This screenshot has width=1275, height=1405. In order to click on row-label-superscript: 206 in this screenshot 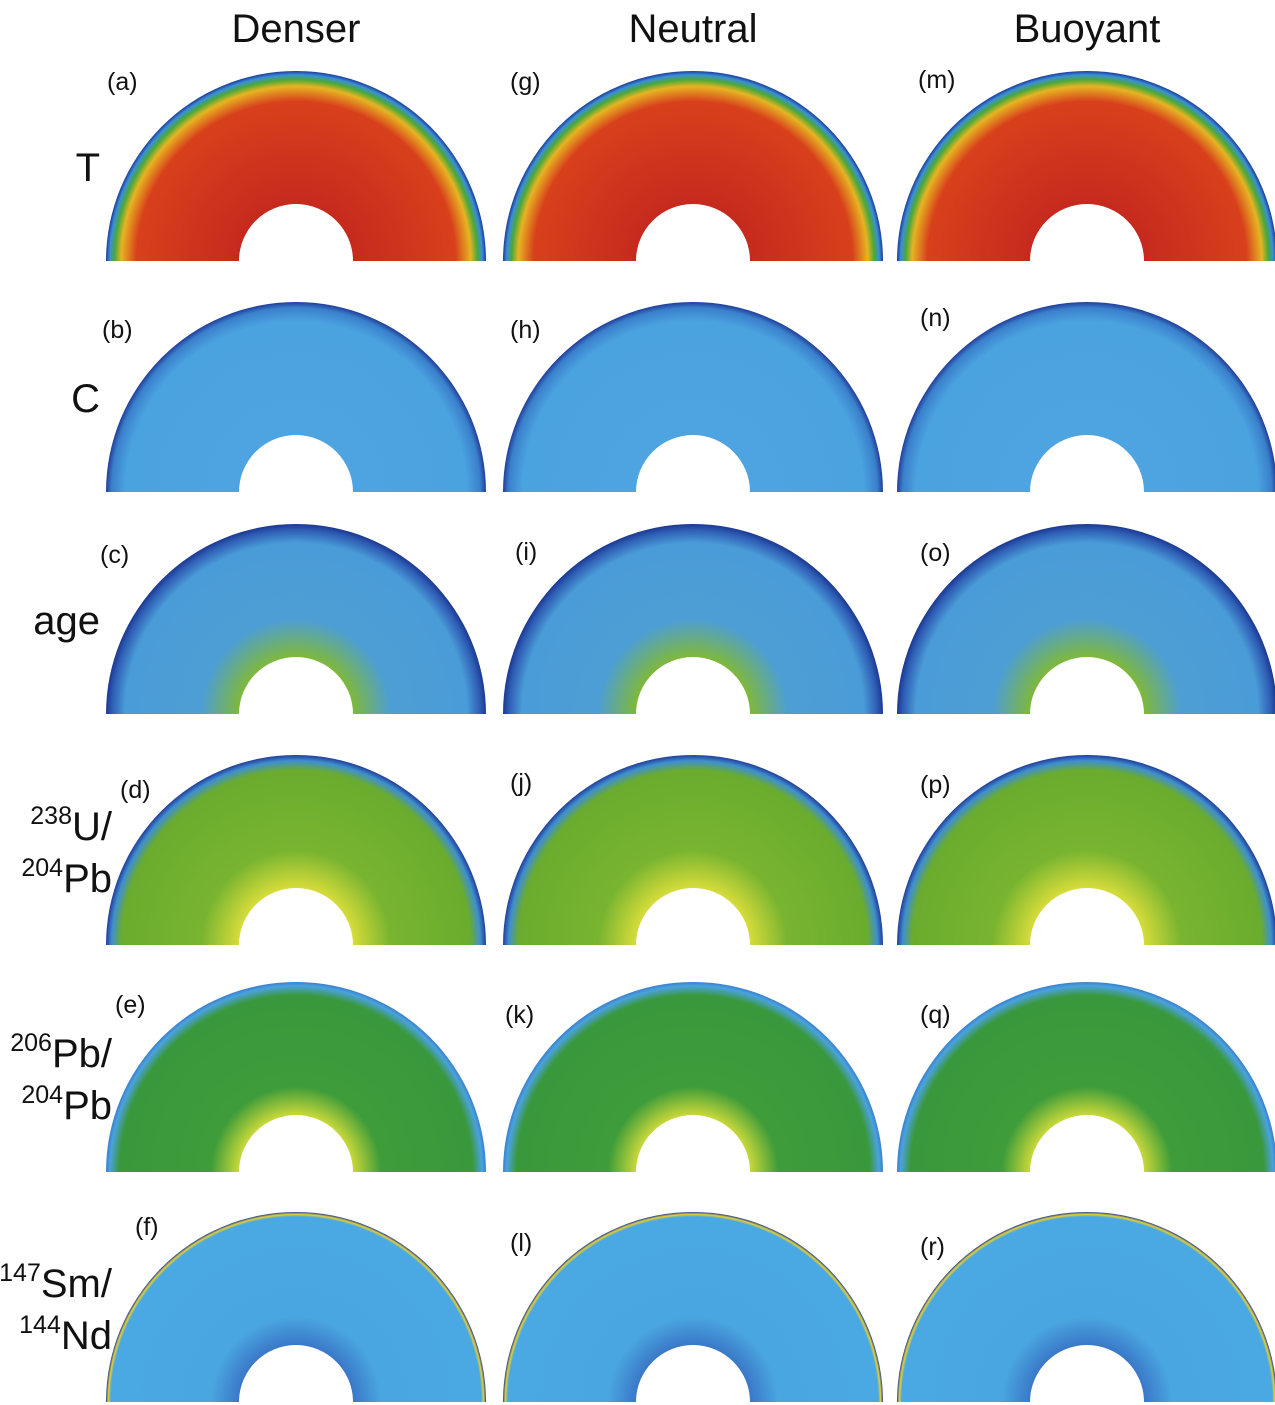, I will do `click(31, 1043)`.